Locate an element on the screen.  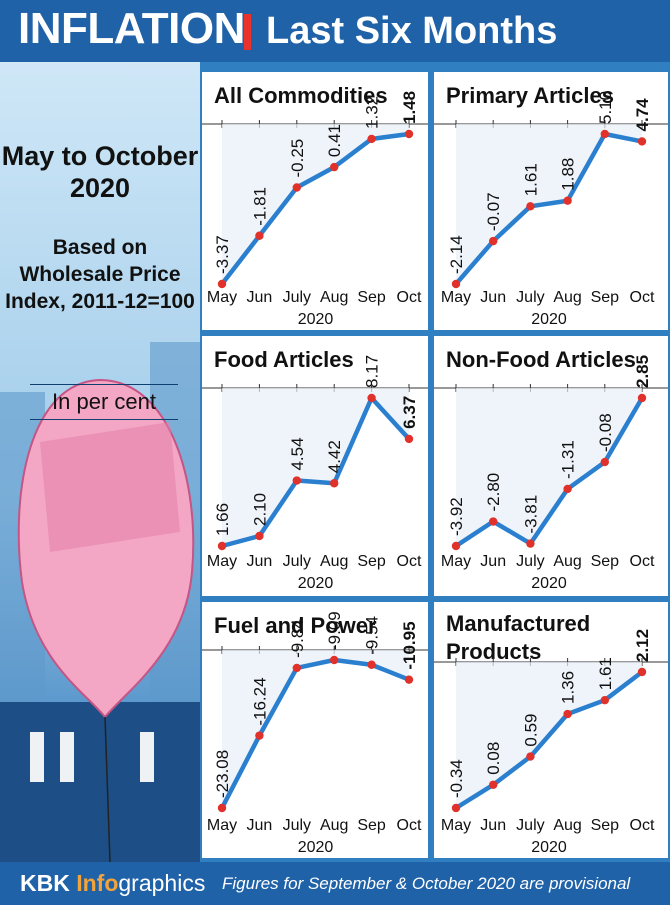
data-label: -16.24 is located at coordinates (259, 701).